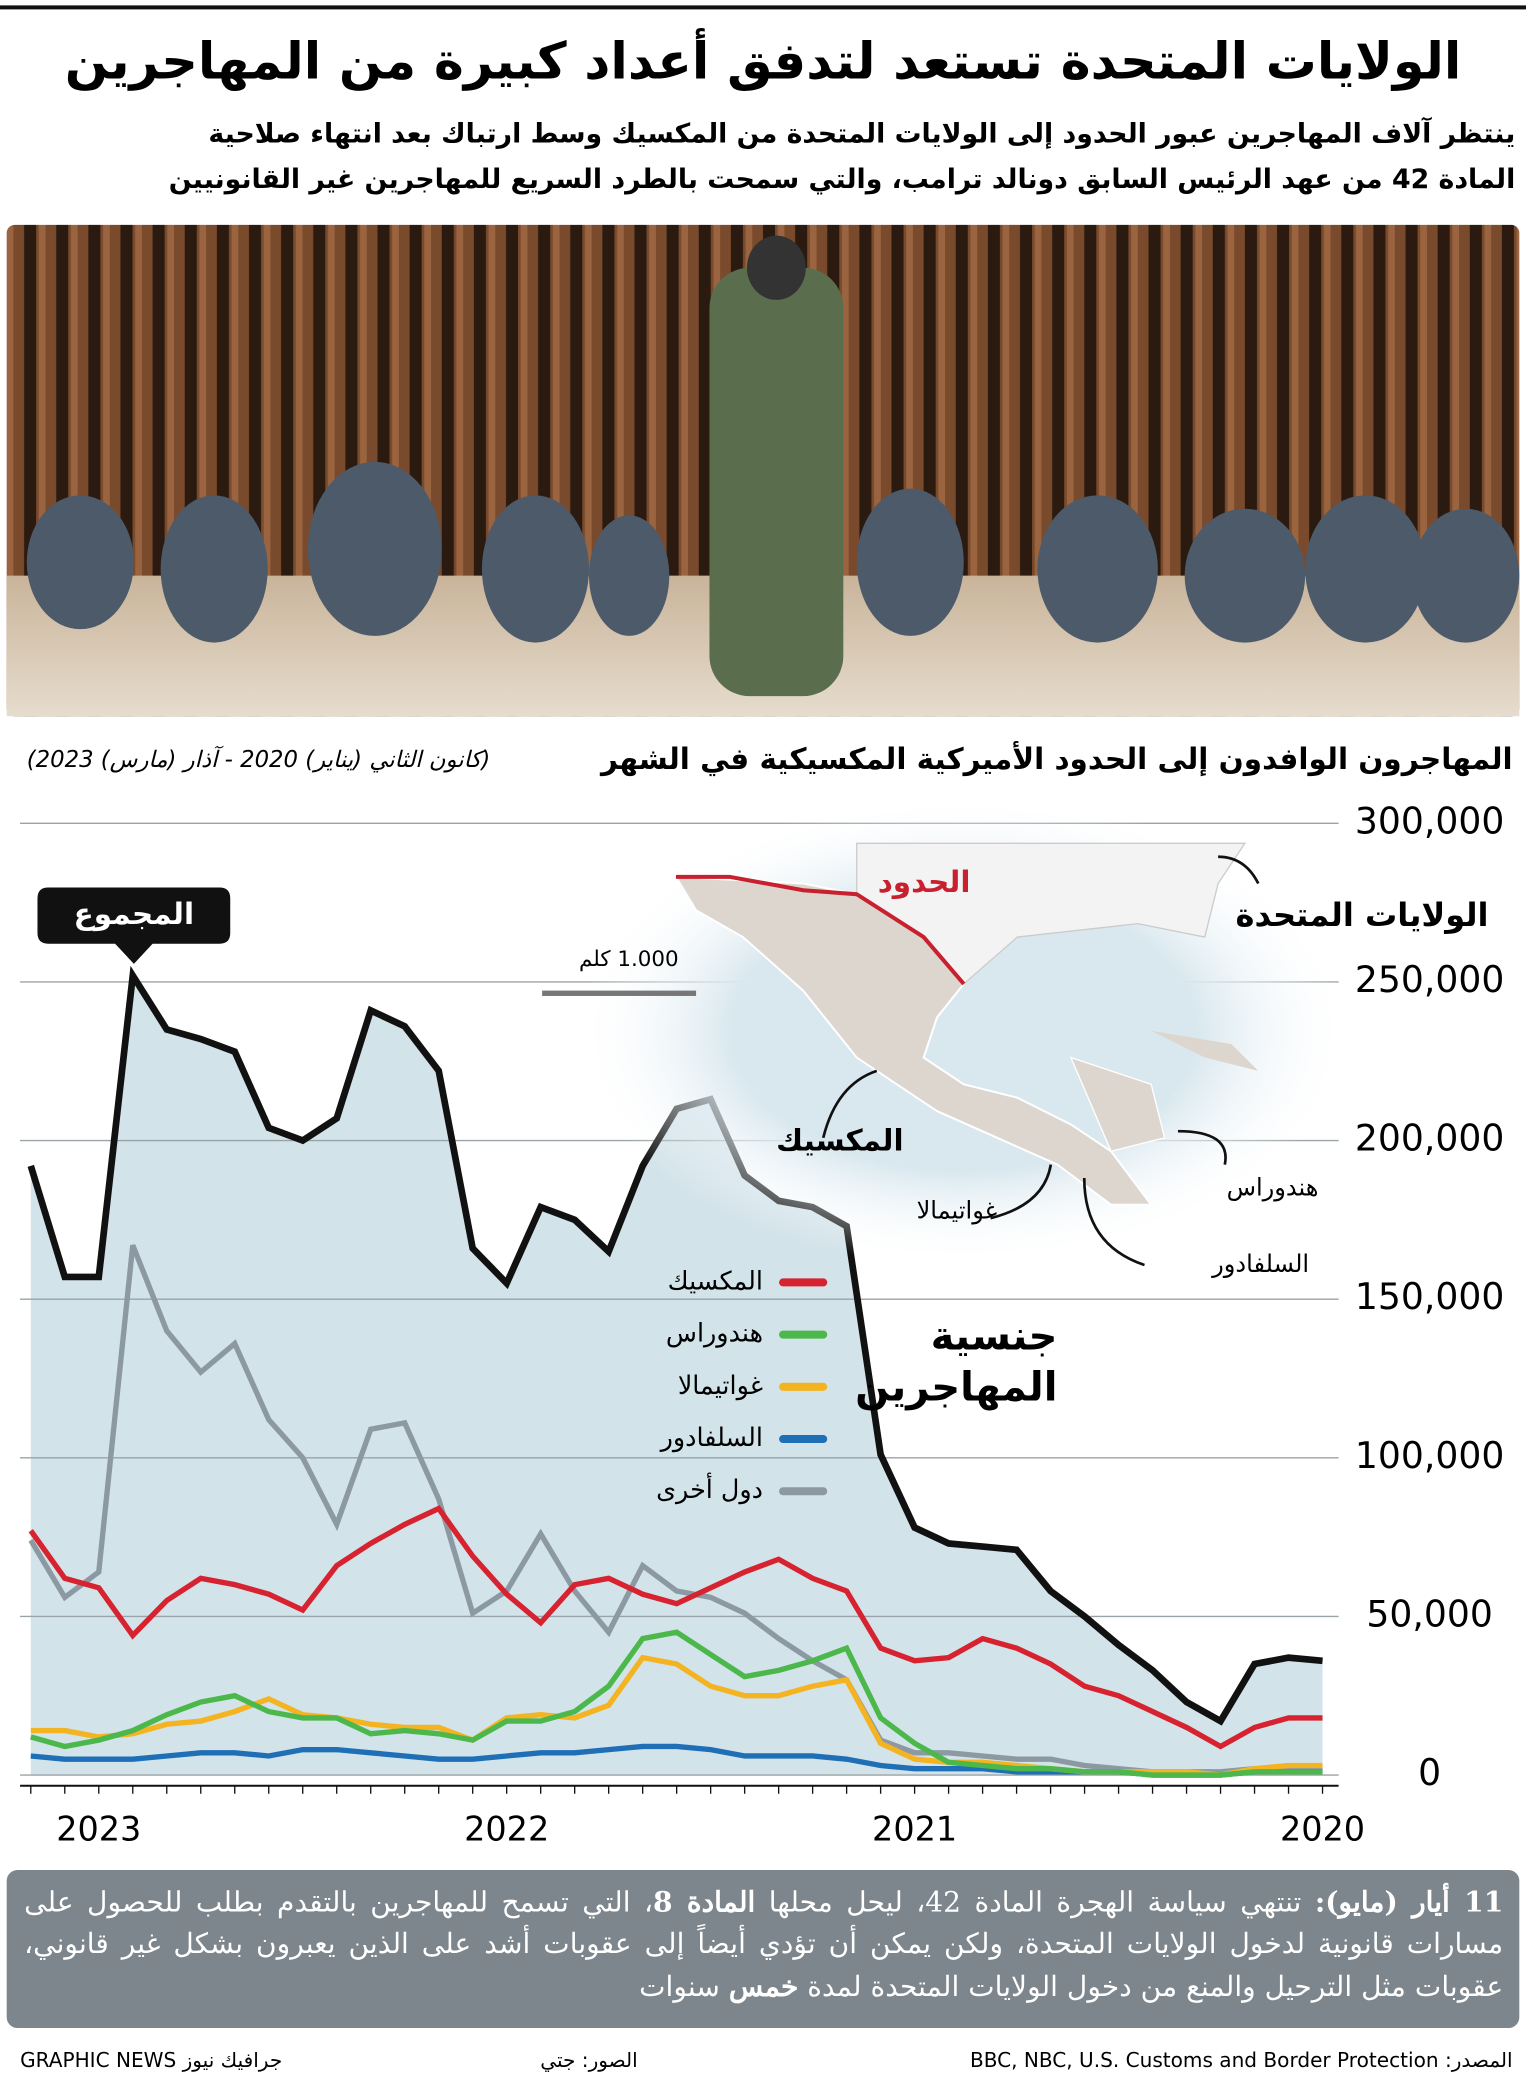 The image size is (1526, 2099). What do you see at coordinates (715, 1280) in the screenshot?
I see `legend-label: المكسيك` at bounding box center [715, 1280].